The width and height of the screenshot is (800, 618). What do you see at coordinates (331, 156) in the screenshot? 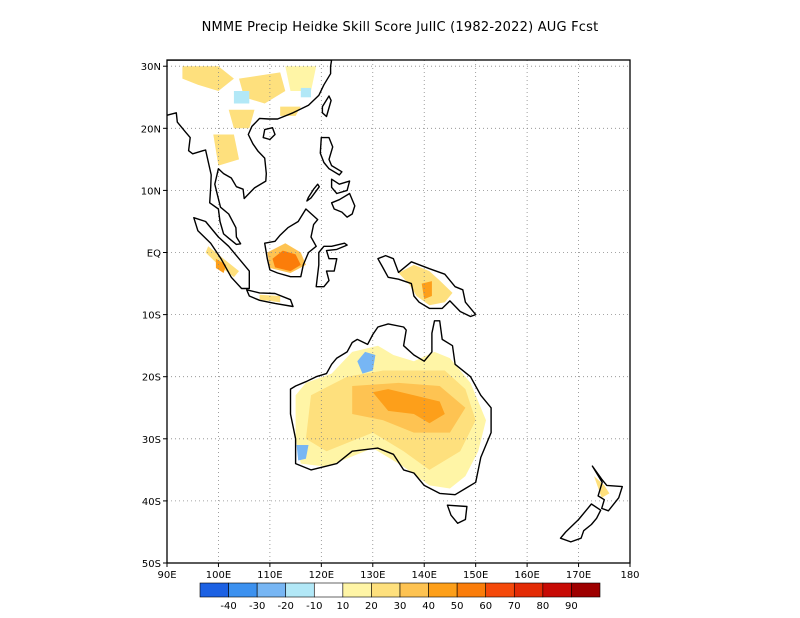
I see `coastline-luzon` at bounding box center [331, 156].